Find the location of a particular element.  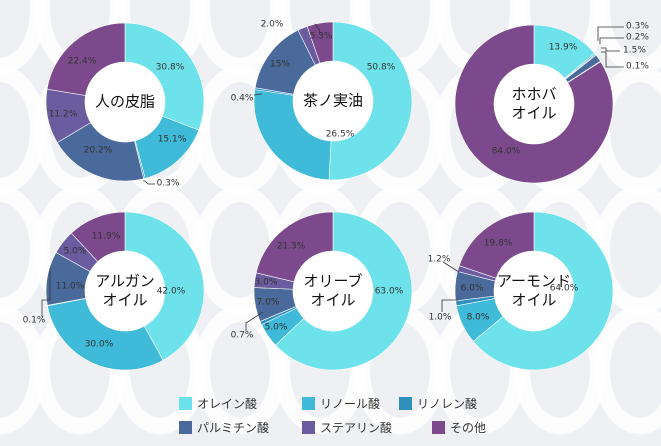

legend-item-palmitic: パルミチン酸 is located at coordinates (224, 427).